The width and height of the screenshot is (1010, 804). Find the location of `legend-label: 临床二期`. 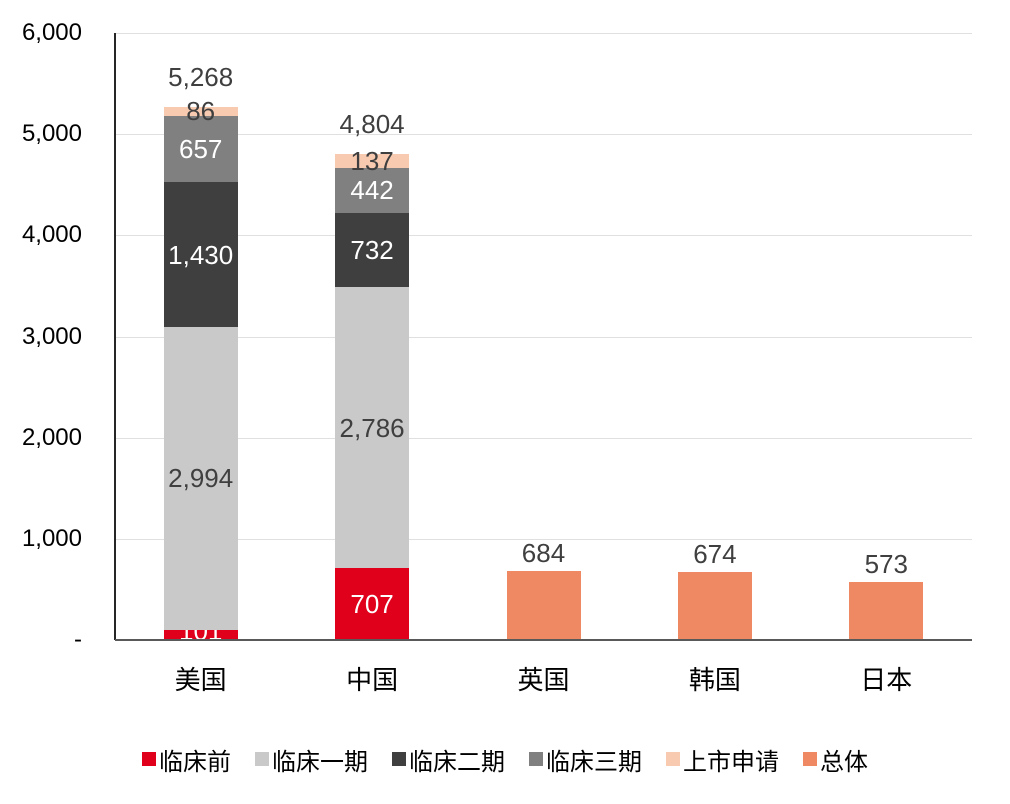

legend-label: 临床二期 is located at coordinates (457, 762).